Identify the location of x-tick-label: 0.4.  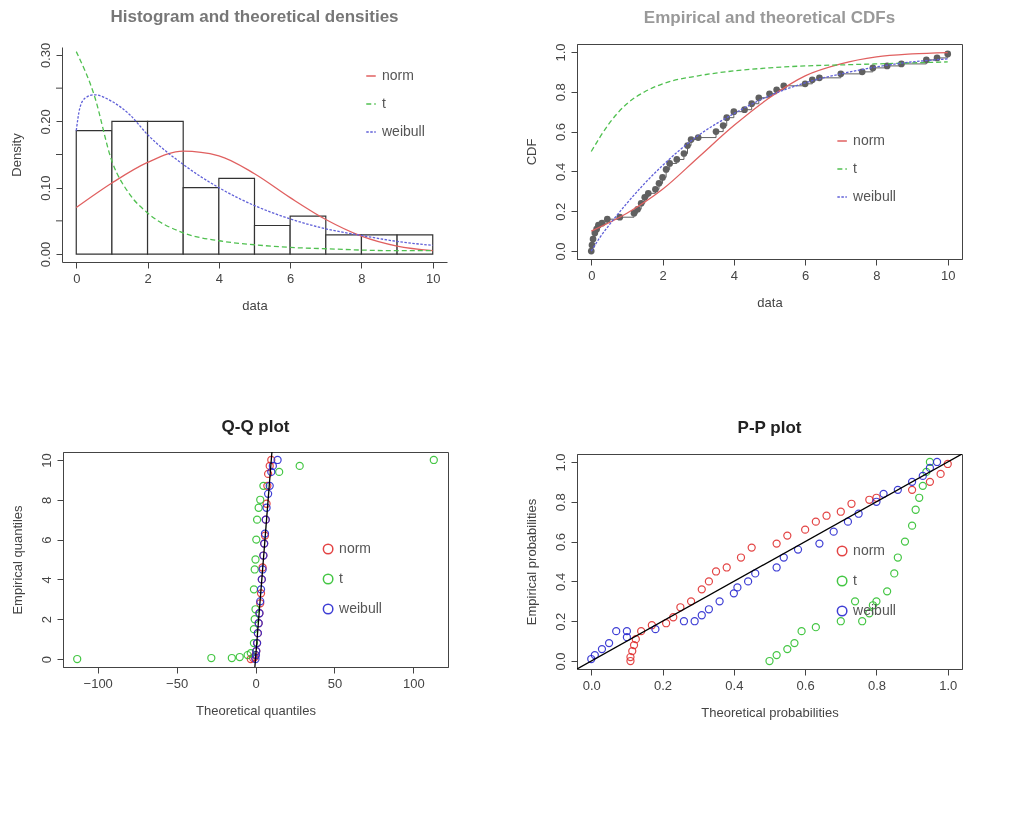
(734, 685).